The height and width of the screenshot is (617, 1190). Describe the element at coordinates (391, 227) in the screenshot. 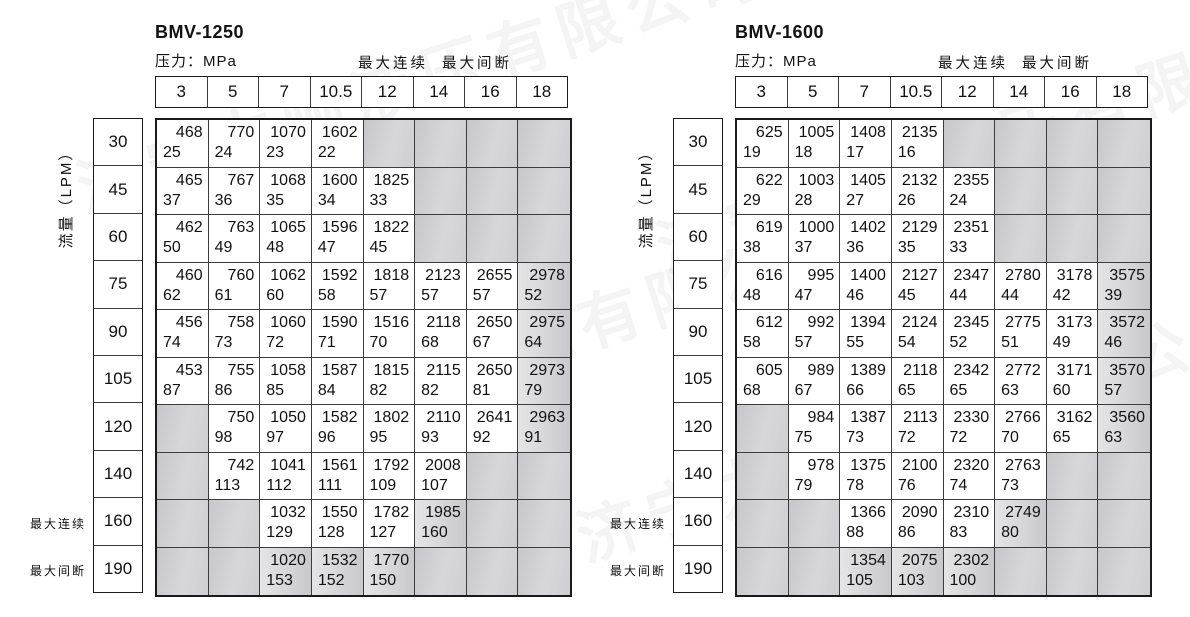

I see `cell-top-value: 1822` at that location.